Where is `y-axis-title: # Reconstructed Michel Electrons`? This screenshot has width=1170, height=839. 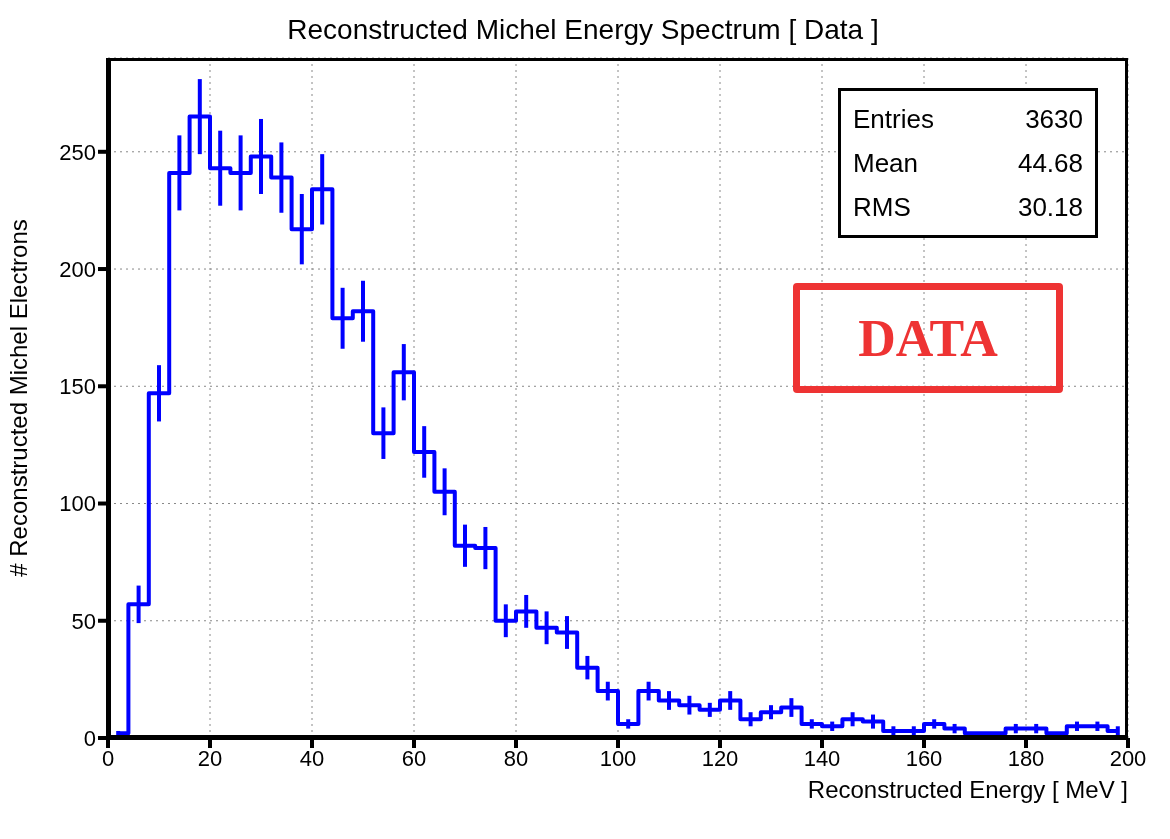 y-axis-title: # Reconstructed Michel Electrons is located at coordinates (18, 398).